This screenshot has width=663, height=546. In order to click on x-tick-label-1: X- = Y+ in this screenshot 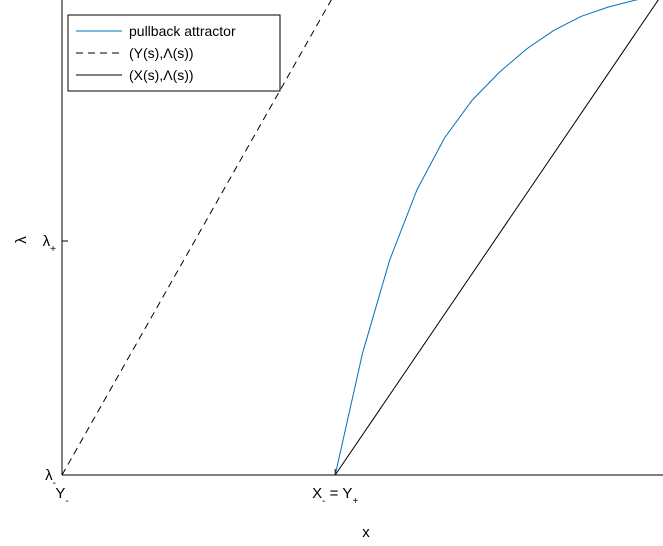, I will do `click(335, 496)`.